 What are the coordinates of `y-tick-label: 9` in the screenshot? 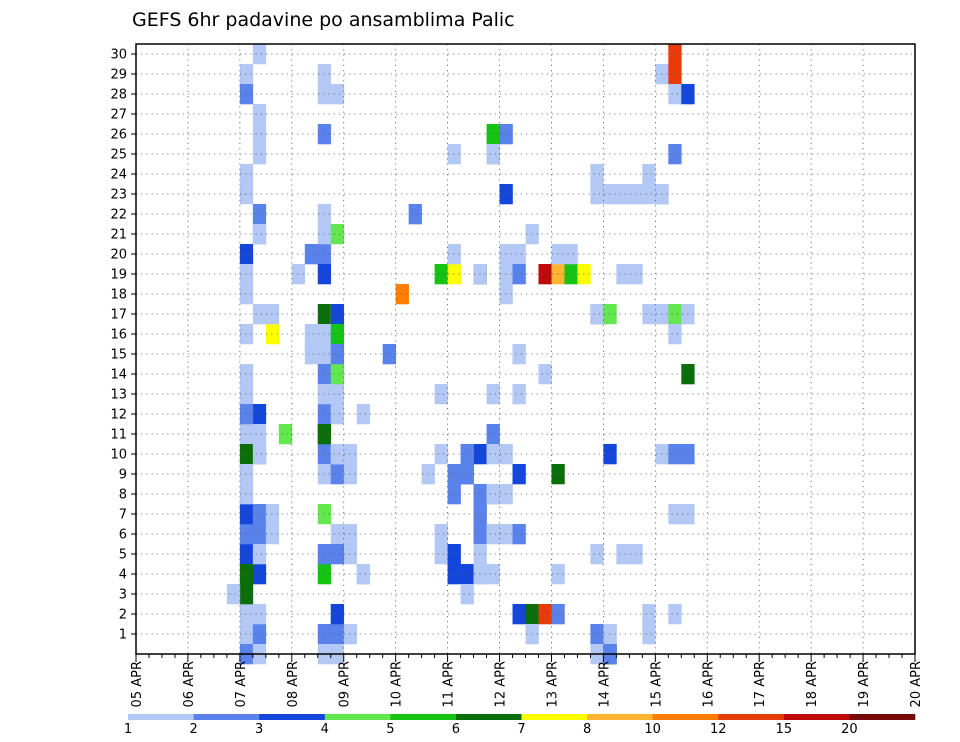 It's located at (123, 475).